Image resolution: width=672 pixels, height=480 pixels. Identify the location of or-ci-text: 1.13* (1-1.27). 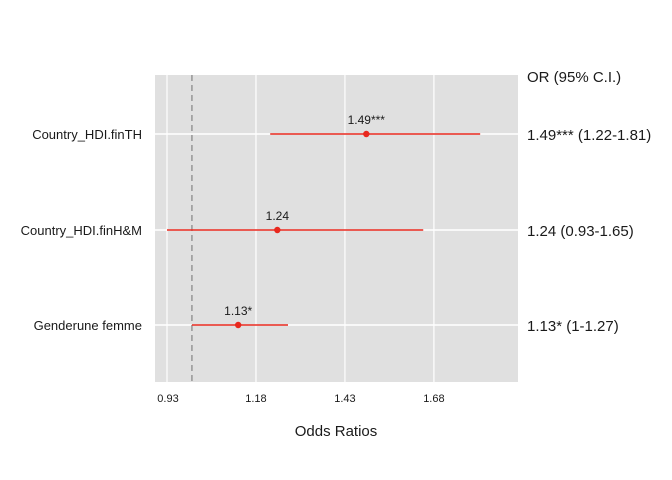
(573, 326).